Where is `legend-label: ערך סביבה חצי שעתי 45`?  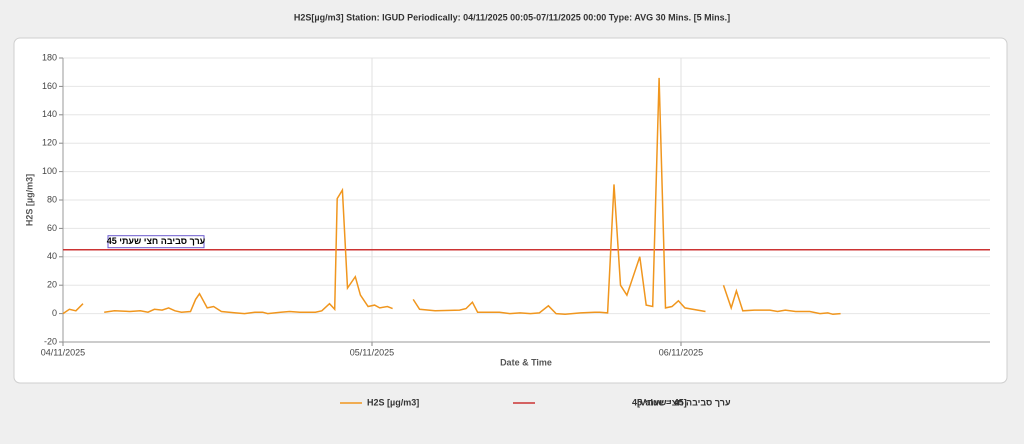 legend-label: ערך סביבה חצי שעתי 45 is located at coordinates (681, 402).